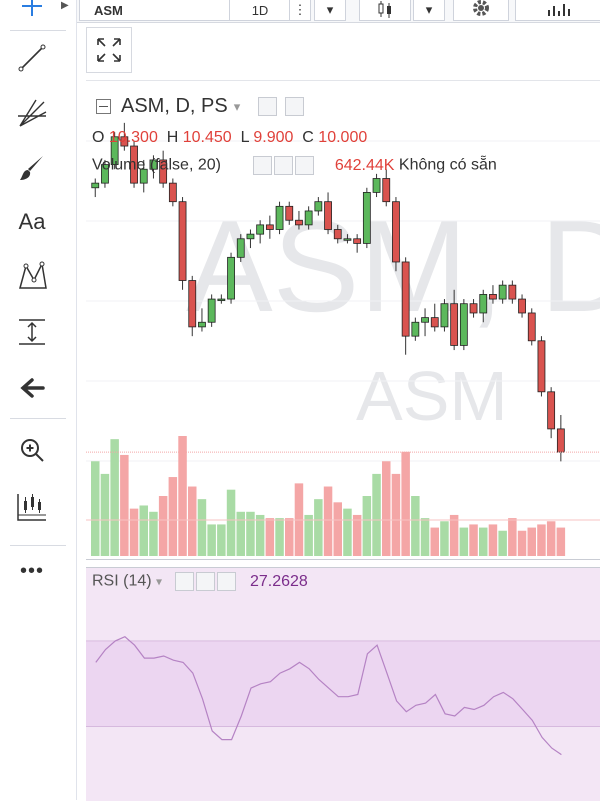  What do you see at coordinates (432, 396) in the screenshot?
I see `watermark-symbol-small: ASM` at bounding box center [432, 396].